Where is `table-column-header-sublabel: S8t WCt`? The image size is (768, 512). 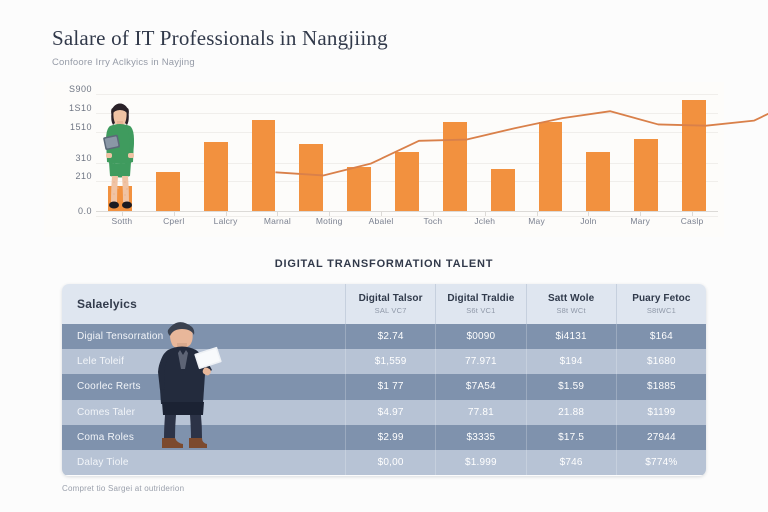
table-column-header-sublabel: S8t WCt is located at coordinates (571, 310).